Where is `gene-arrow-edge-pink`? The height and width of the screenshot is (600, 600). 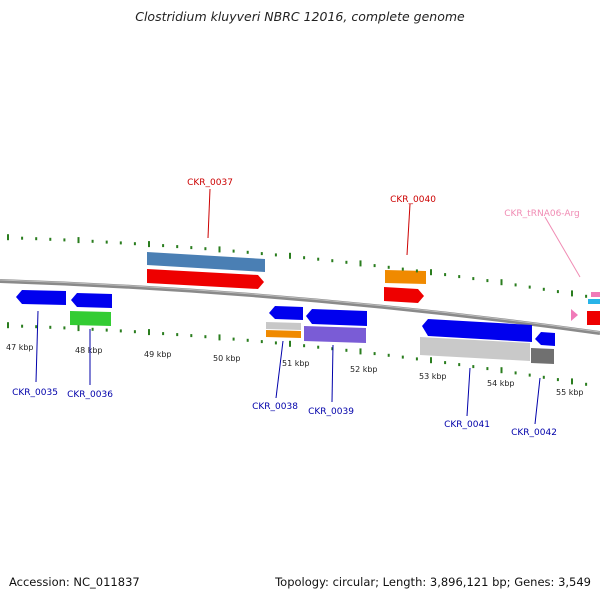
gene-arrow-edge-pink is located at coordinates (574, 315).